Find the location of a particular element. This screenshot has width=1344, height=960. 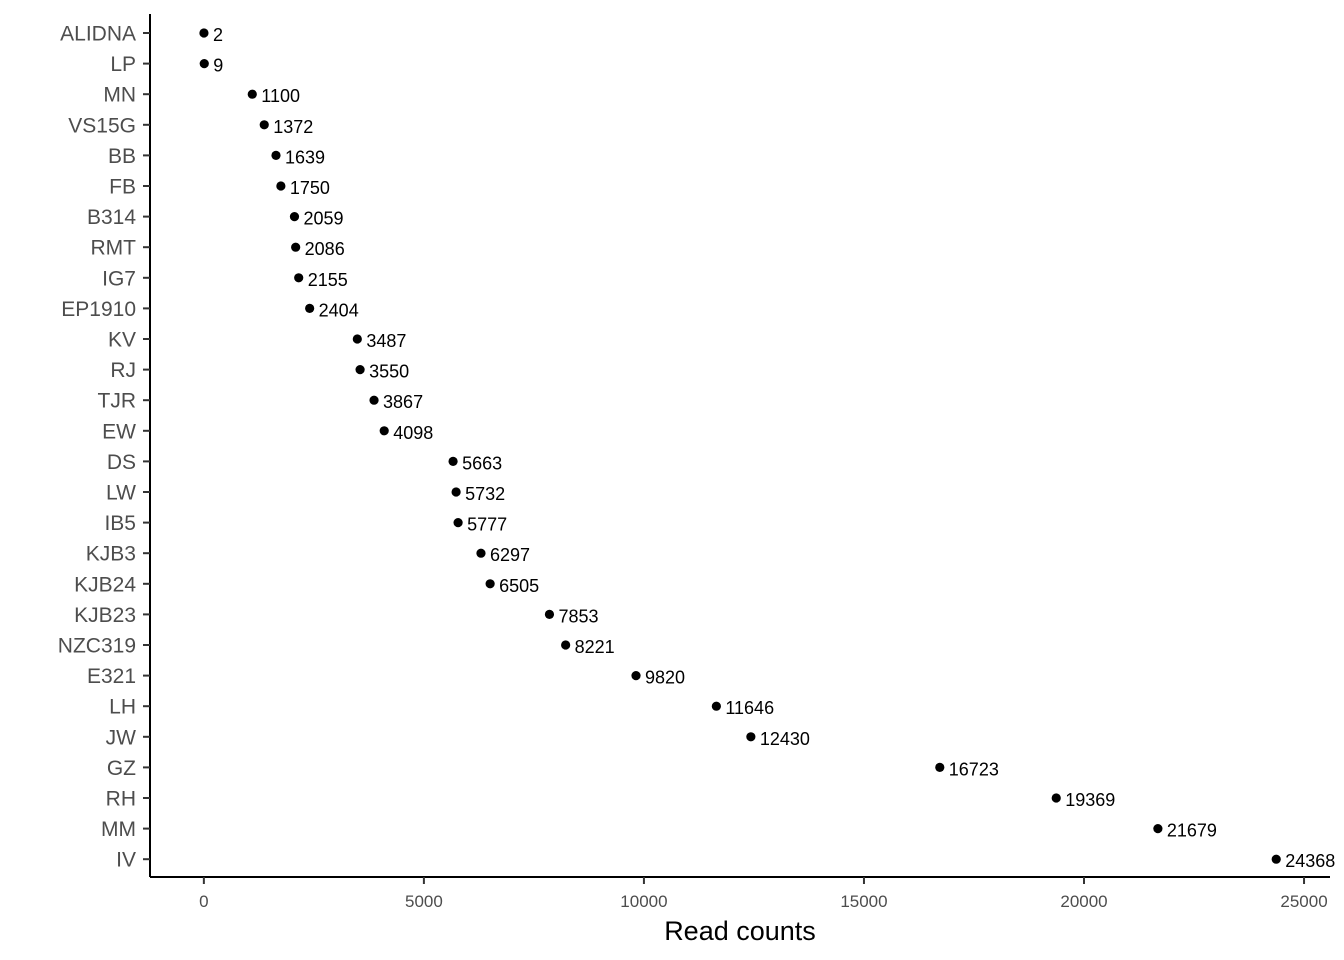

category-label: RMT is located at coordinates (114, 248).